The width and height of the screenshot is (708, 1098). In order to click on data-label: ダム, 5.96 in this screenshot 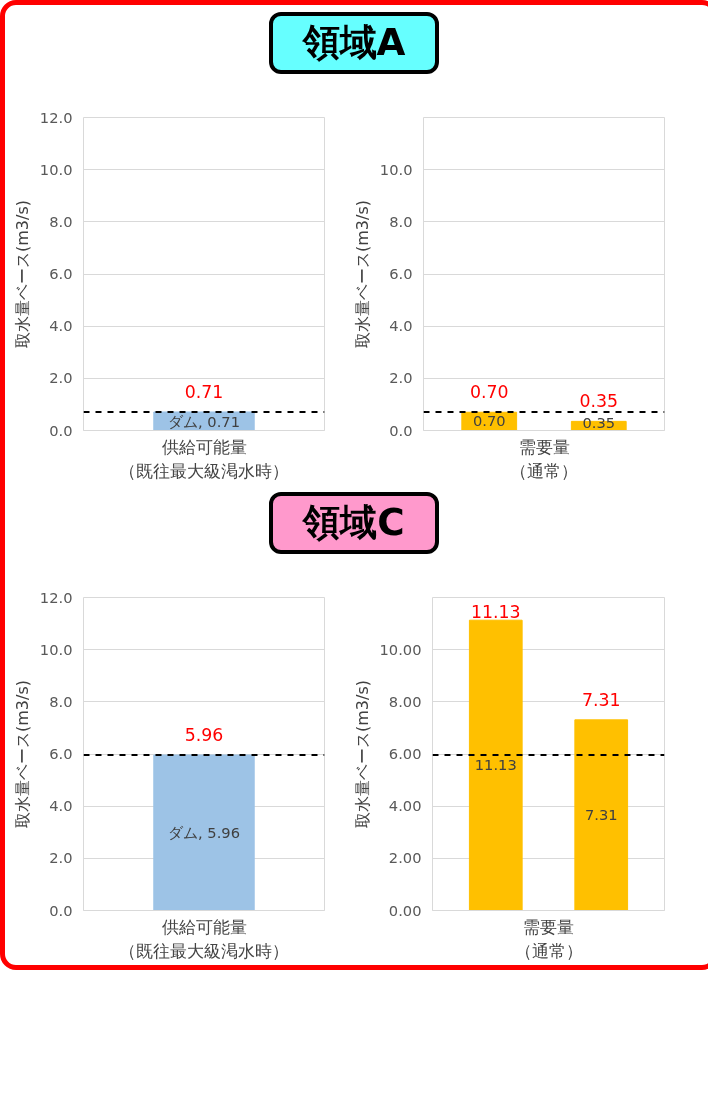, I will do `click(204, 833)`.